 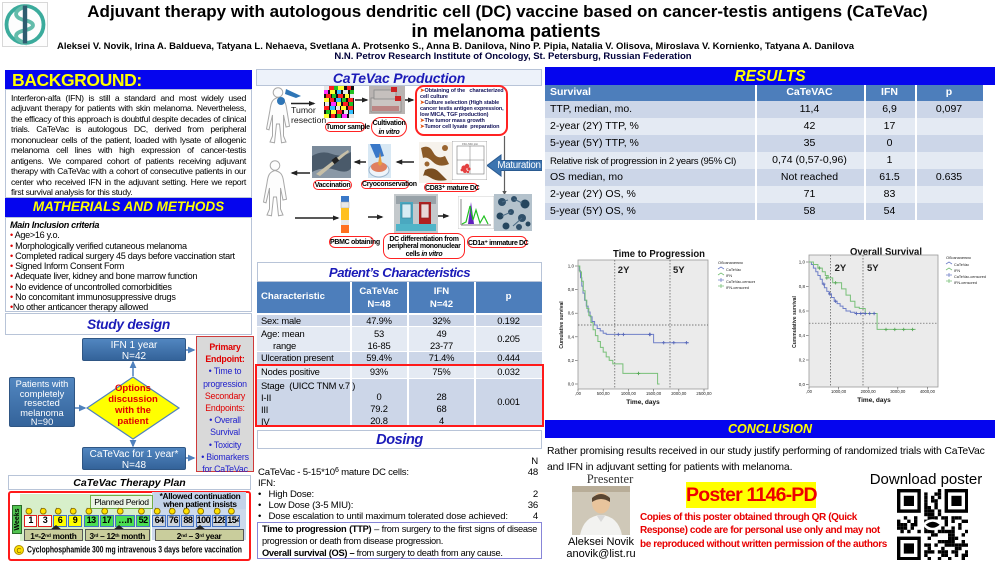 I want to click on svg-text: 1500,00, so click(x=654, y=393).